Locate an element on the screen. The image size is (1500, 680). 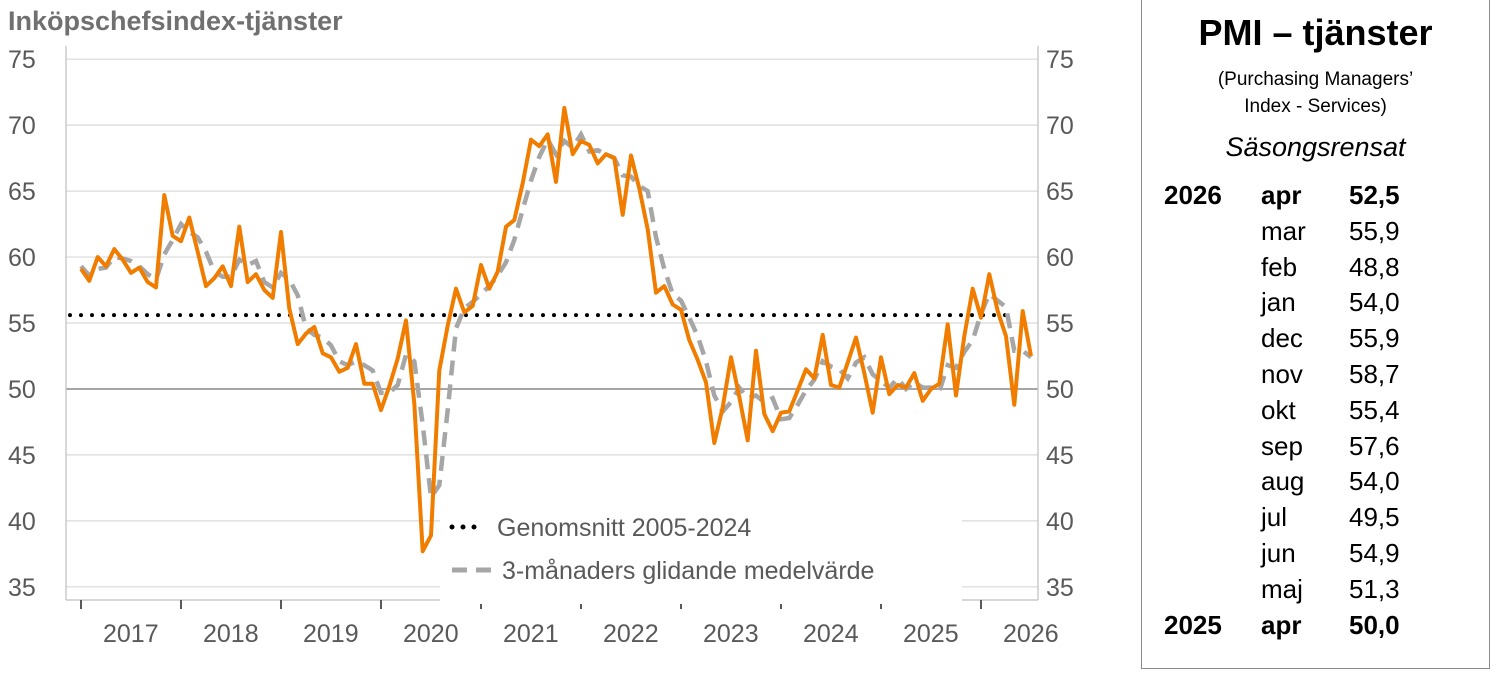
row-month: aug is located at coordinates (1283, 481).